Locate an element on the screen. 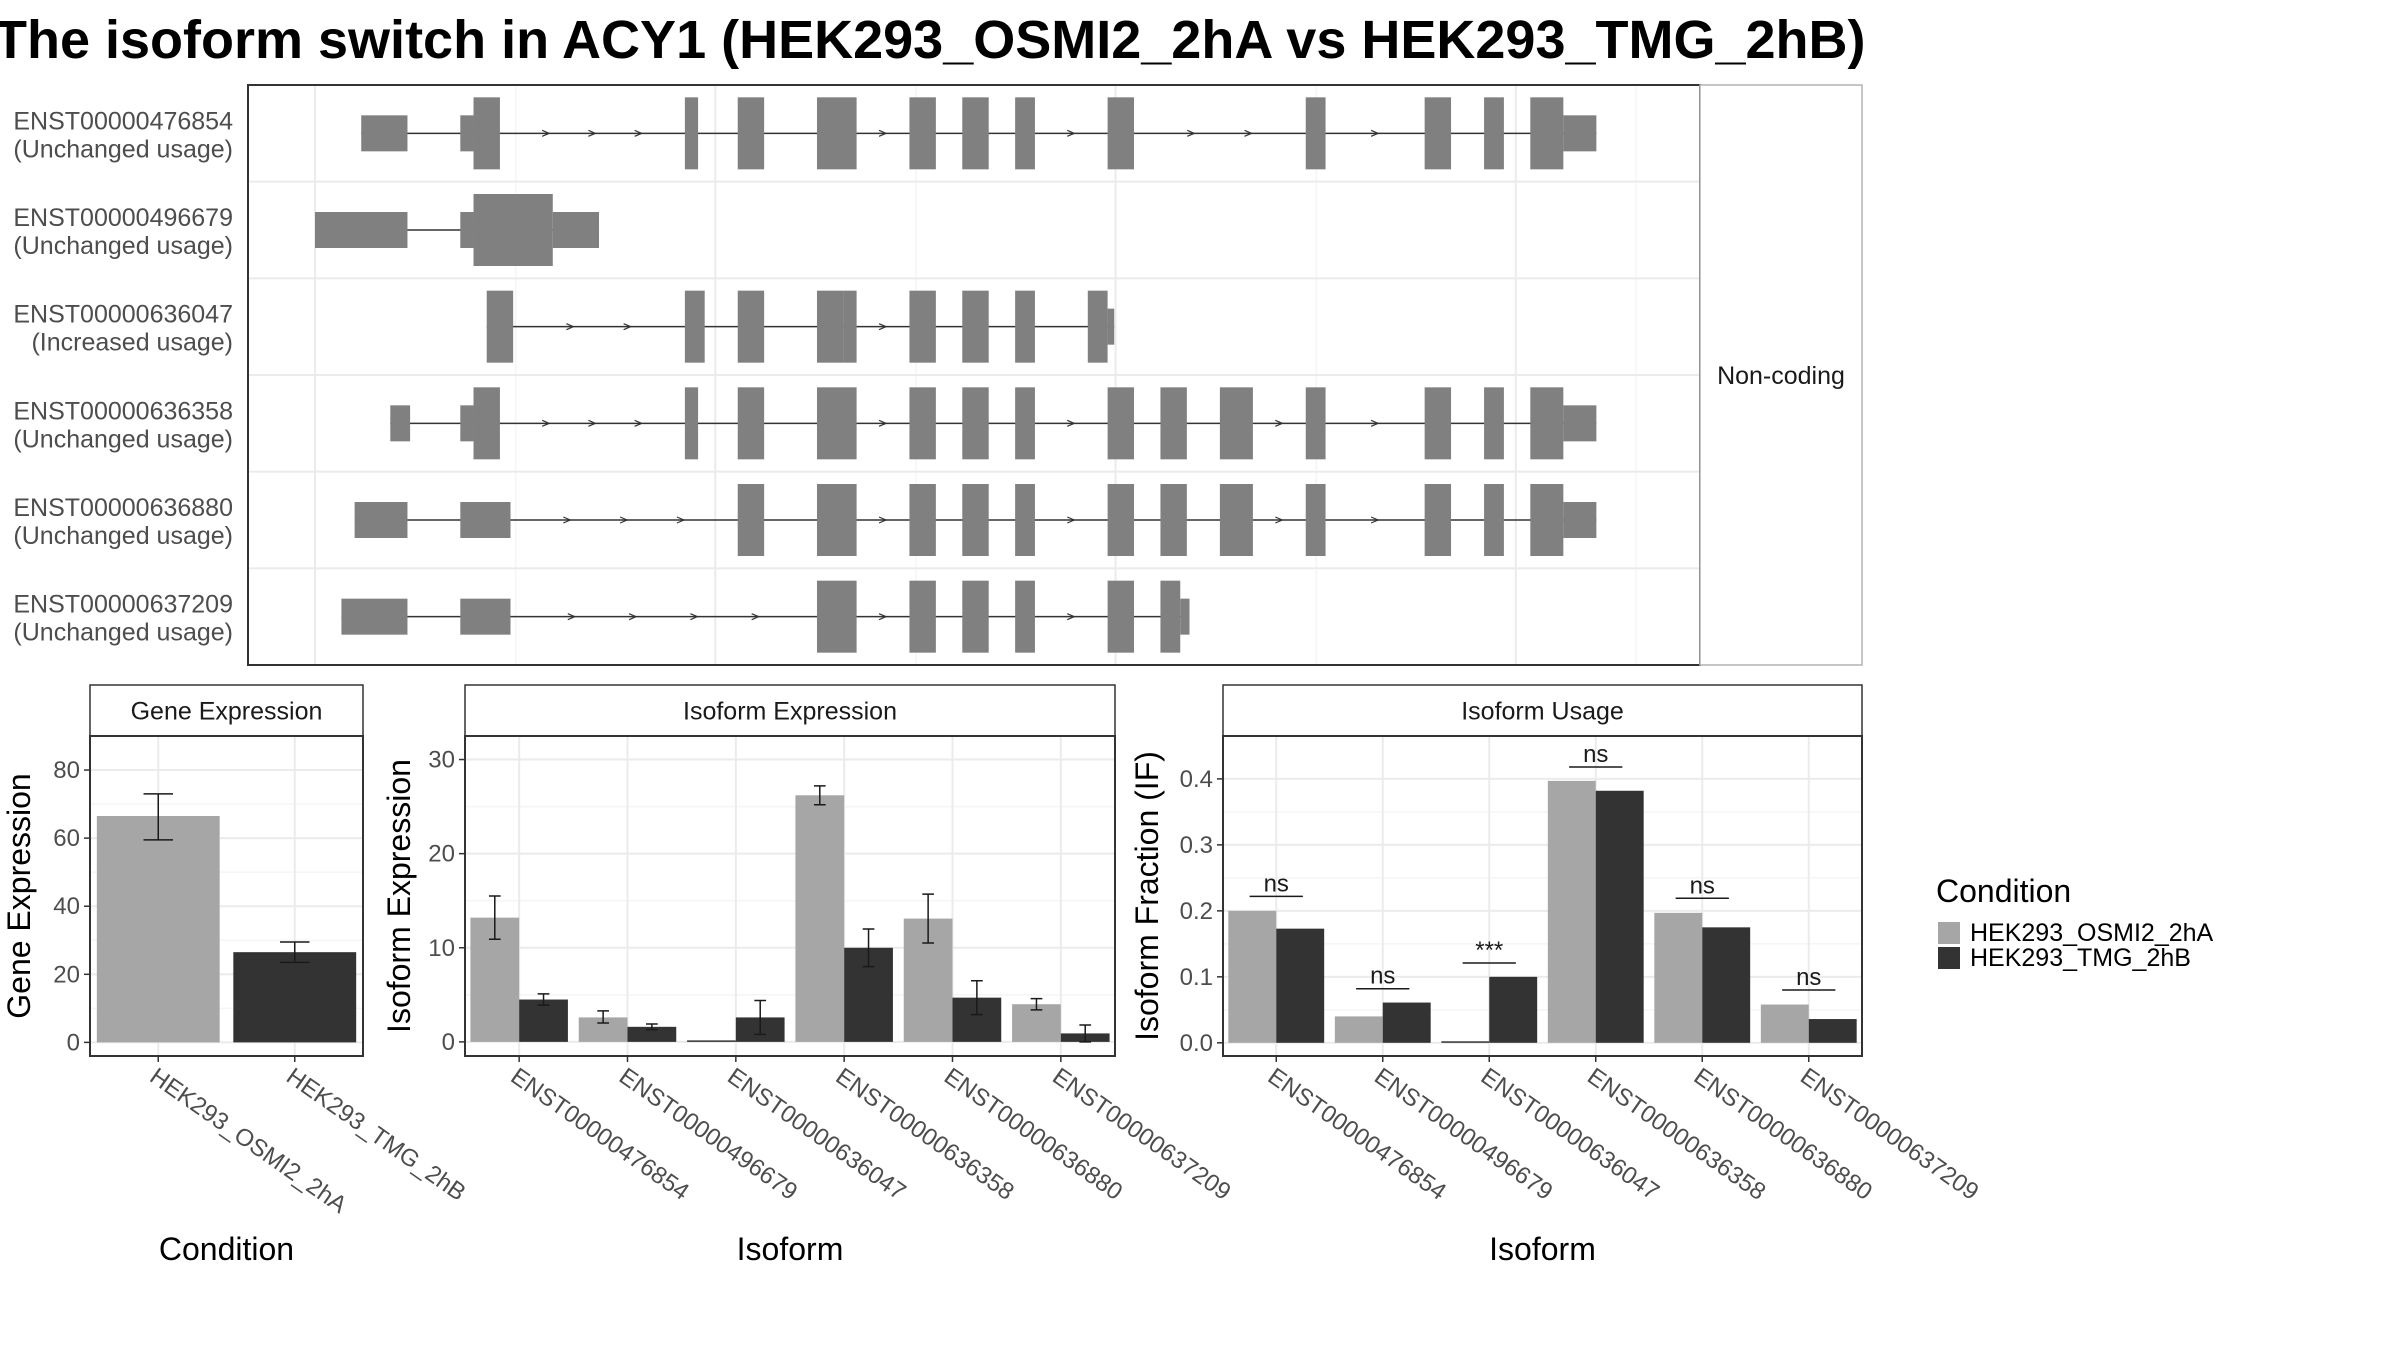  y-tick-label: 60 is located at coordinates (66, 838).